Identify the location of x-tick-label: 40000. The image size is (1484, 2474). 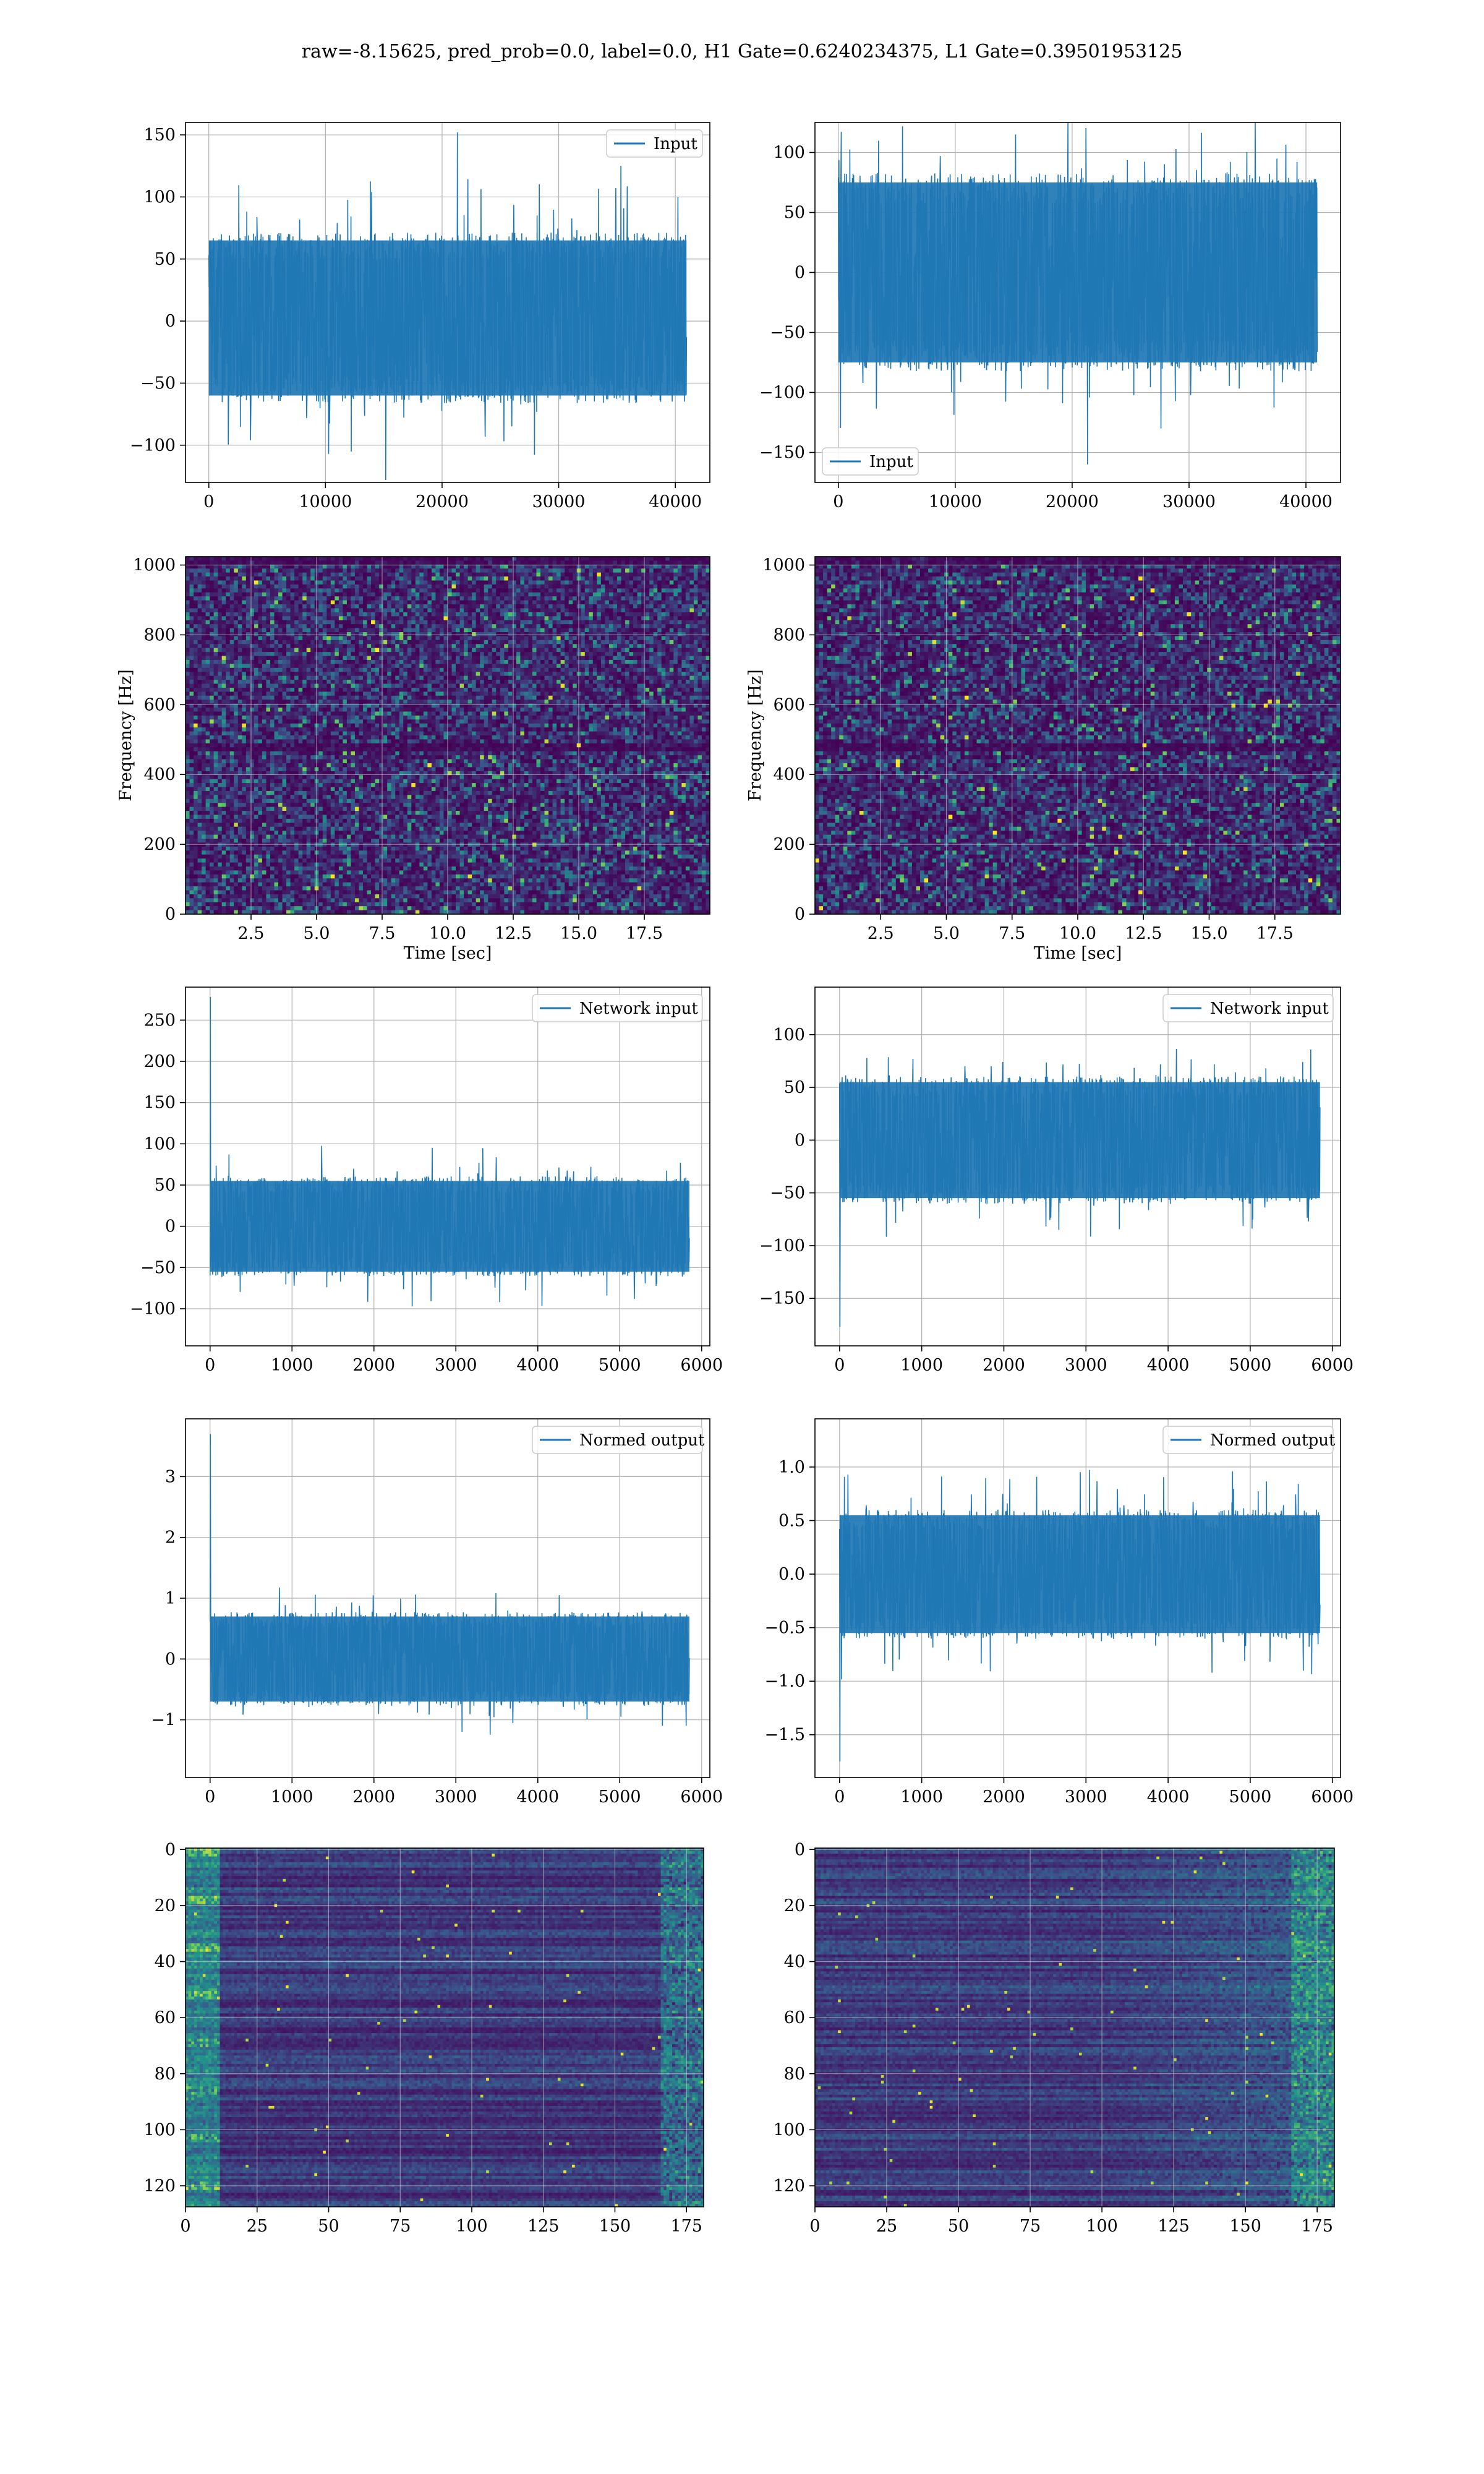
(675, 501).